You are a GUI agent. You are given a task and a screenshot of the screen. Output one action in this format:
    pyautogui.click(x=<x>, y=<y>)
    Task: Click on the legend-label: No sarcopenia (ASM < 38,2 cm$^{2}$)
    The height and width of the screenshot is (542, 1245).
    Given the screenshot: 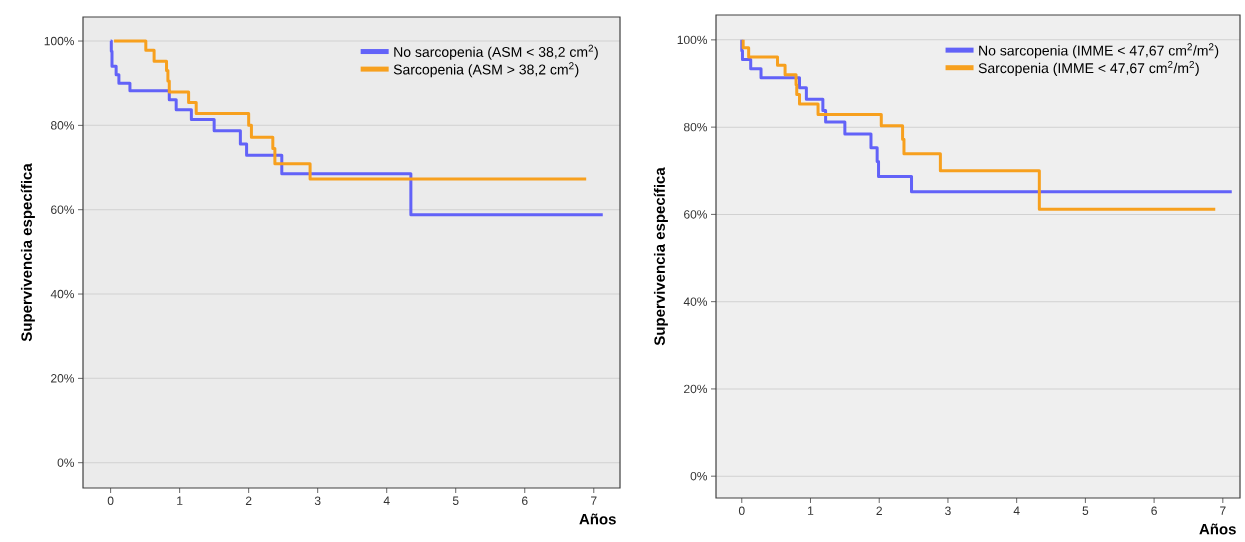 What is the action you would take?
    pyautogui.click(x=496, y=52)
    